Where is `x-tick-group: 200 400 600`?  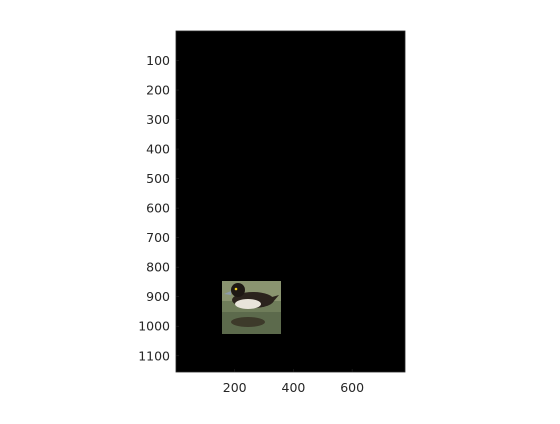
x-tick-group: 200 400 600 is located at coordinates (293, 382).